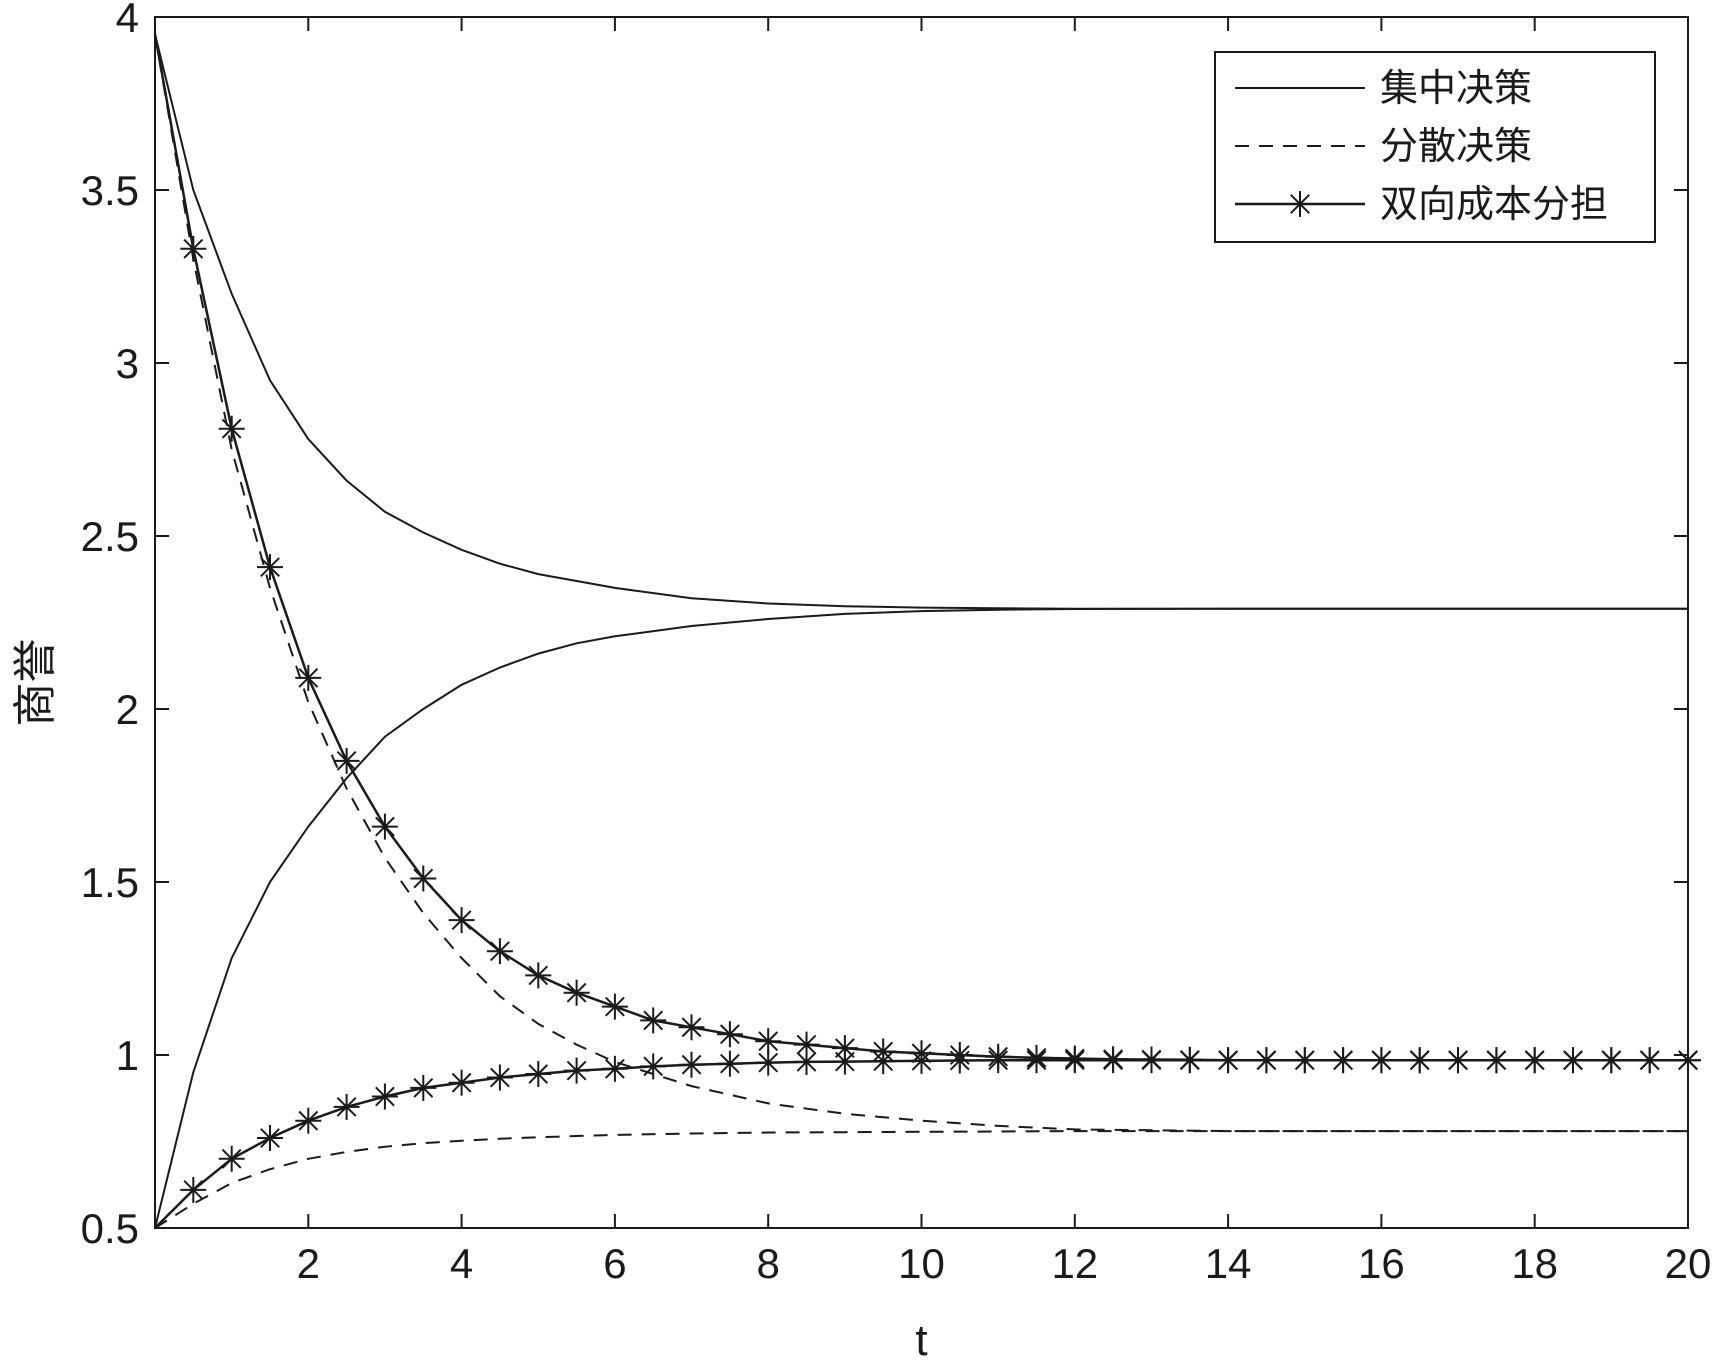 Image resolution: width=1716 pixels, height=1365 pixels. Describe the element at coordinates (127, 709) in the screenshot. I see `y-tick-label: 2` at that location.